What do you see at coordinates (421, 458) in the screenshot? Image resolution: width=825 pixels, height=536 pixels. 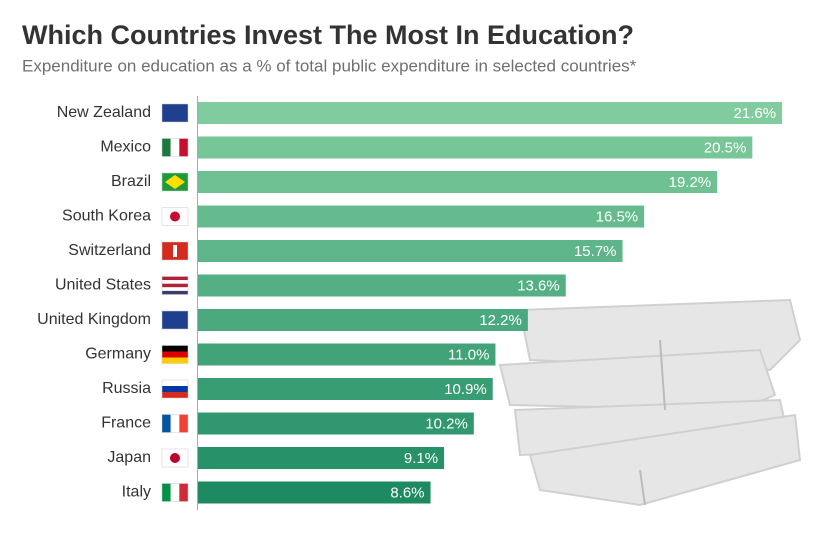 I see `value-label: 9.1%` at bounding box center [421, 458].